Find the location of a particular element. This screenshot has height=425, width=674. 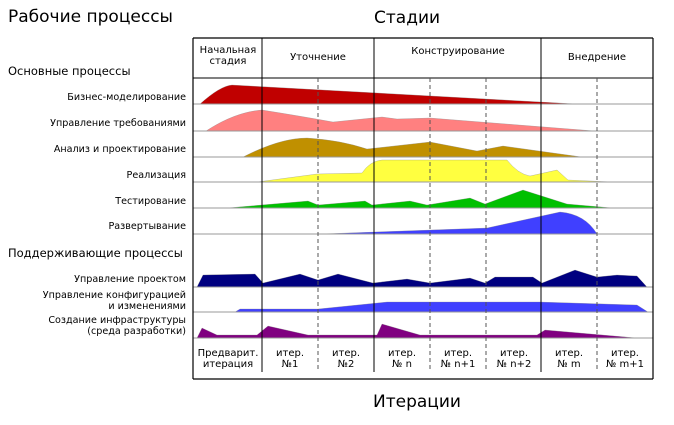

workflow-label: Управление требованиями is located at coordinates (118, 124).